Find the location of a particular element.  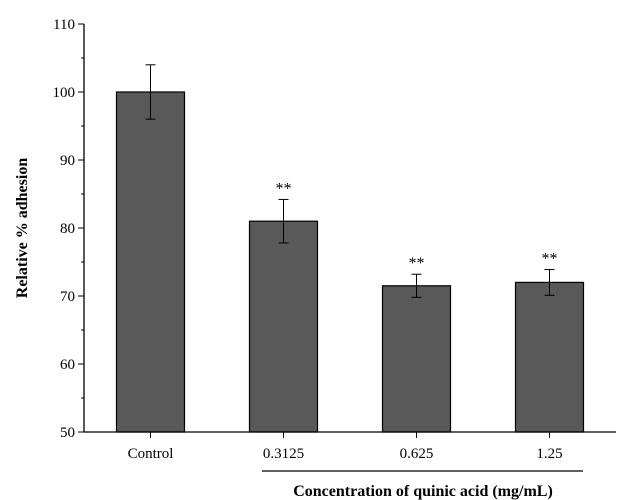

significance-label-1: ** is located at coordinates (284, 188).